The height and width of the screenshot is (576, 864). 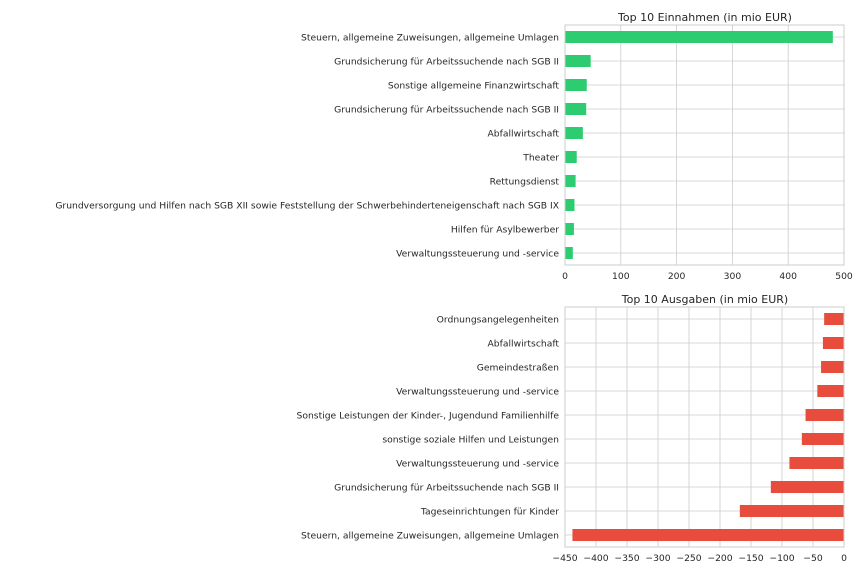 I want to click on income-chart-title: Top 10 Einnahmen (in mio EUR), so click(x=704, y=17).